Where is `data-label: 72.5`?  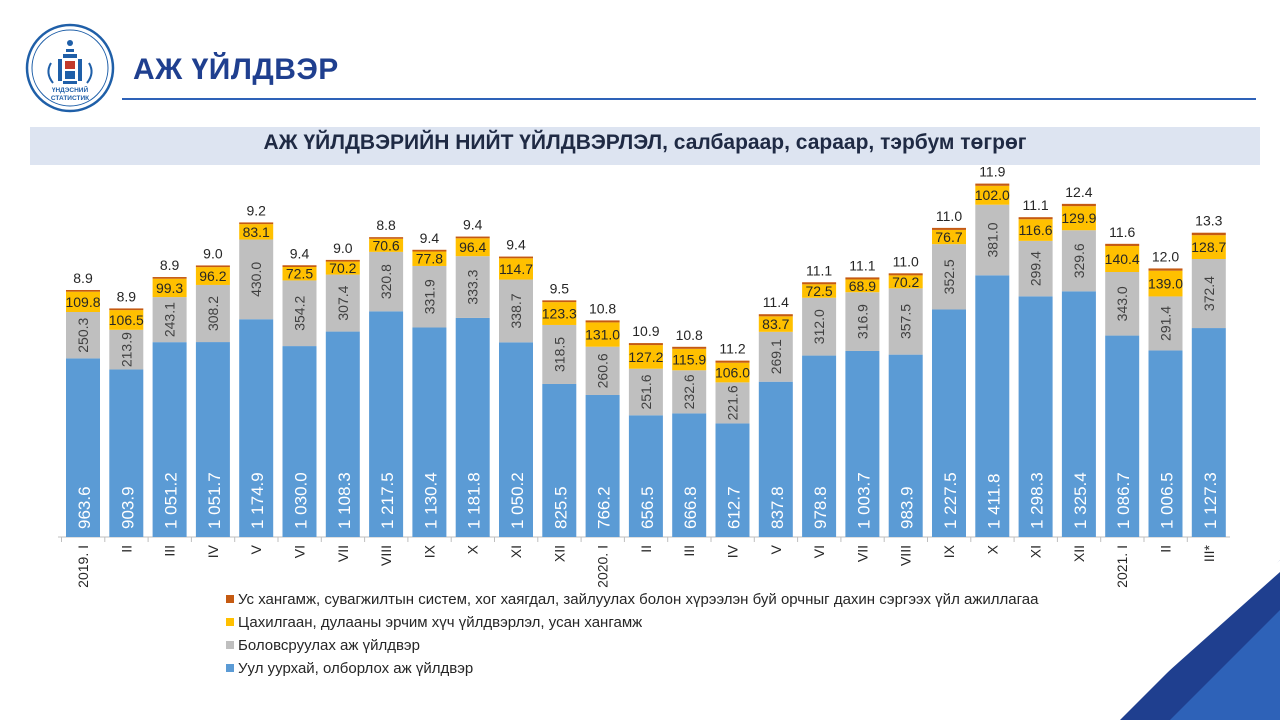 data-label: 72.5 is located at coordinates (299, 274).